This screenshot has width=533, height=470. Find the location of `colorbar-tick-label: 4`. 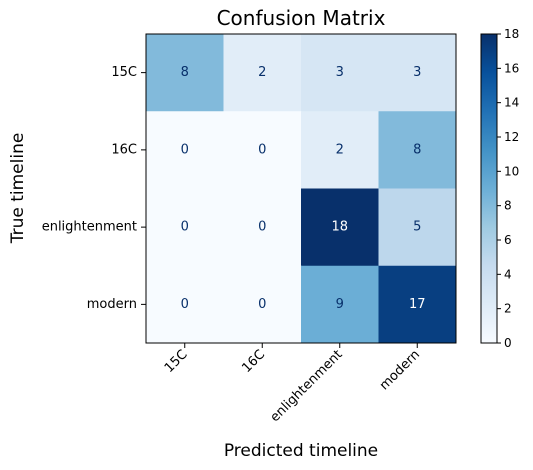

colorbar-tick-label: 4 is located at coordinates (508, 274).